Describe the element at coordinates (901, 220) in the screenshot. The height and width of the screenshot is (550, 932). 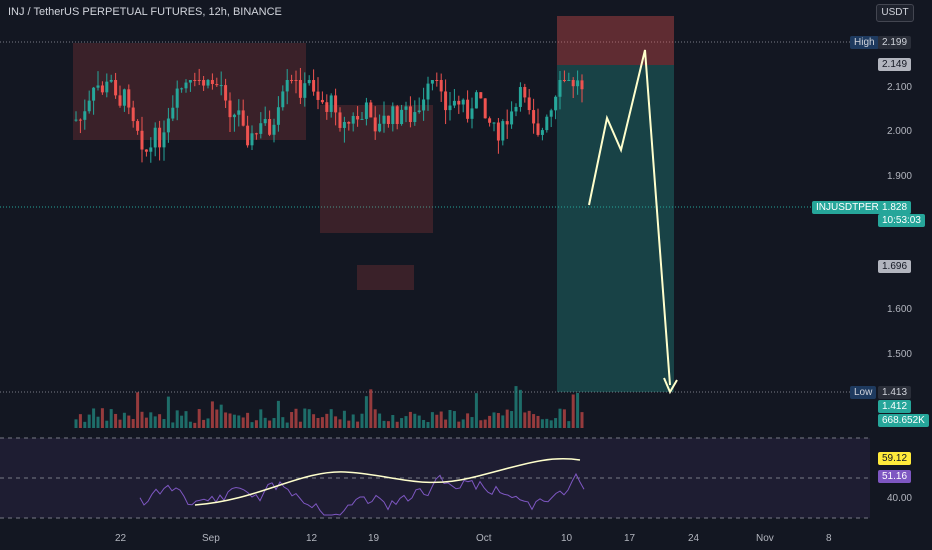
I see `countdown-tag: 10:53:03` at that location.